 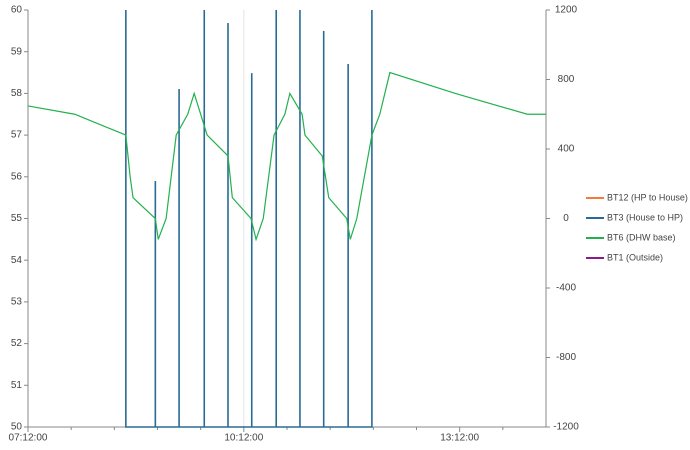 I want to click on y2-tick-label: 0, so click(x=566, y=218).